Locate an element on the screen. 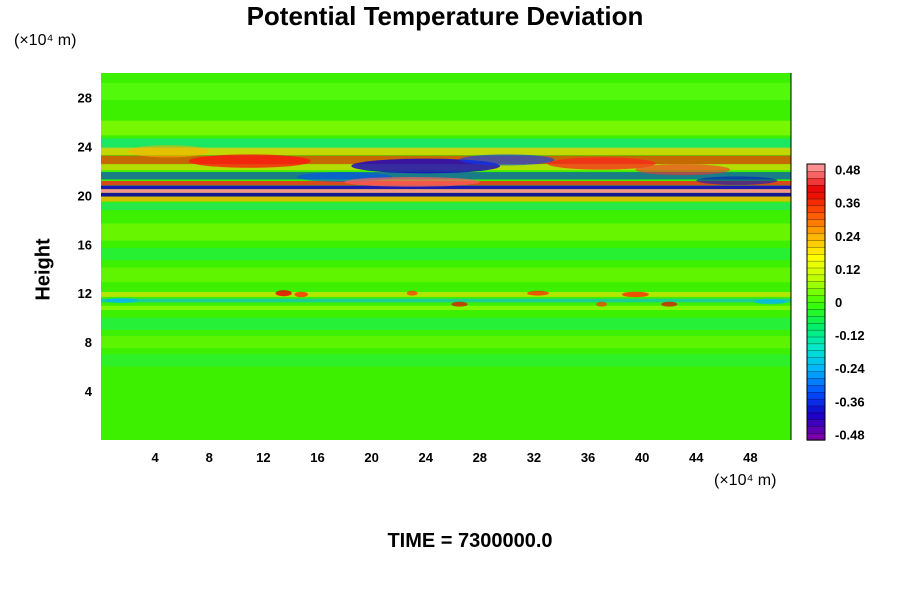 The width and height of the screenshot is (900, 600). x-tick-label: 36 is located at coordinates (588, 457).